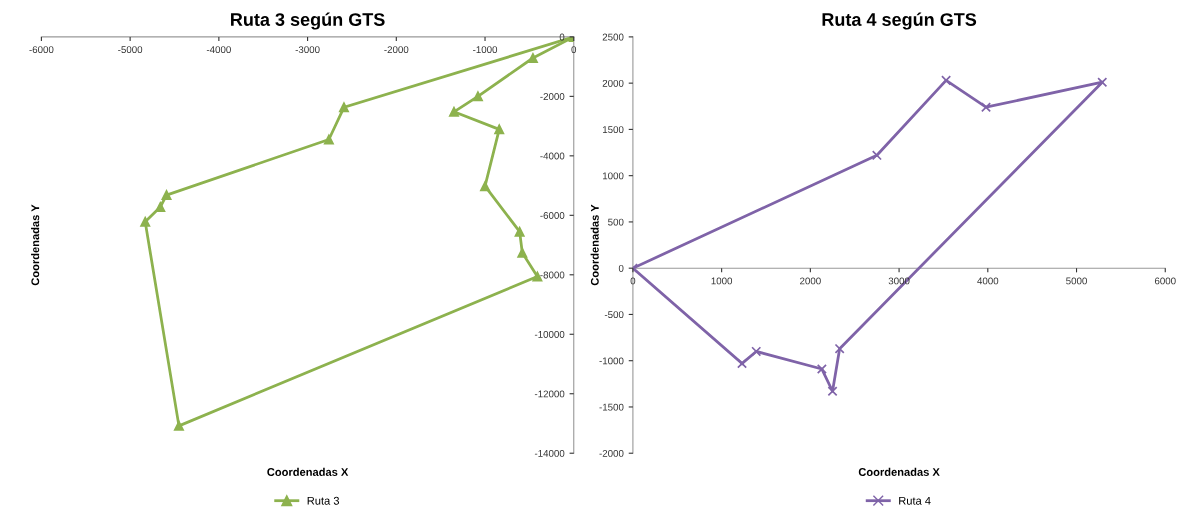 This screenshot has width=1183, height=527. I want to click on x-tick-label: 1000, so click(722, 281).